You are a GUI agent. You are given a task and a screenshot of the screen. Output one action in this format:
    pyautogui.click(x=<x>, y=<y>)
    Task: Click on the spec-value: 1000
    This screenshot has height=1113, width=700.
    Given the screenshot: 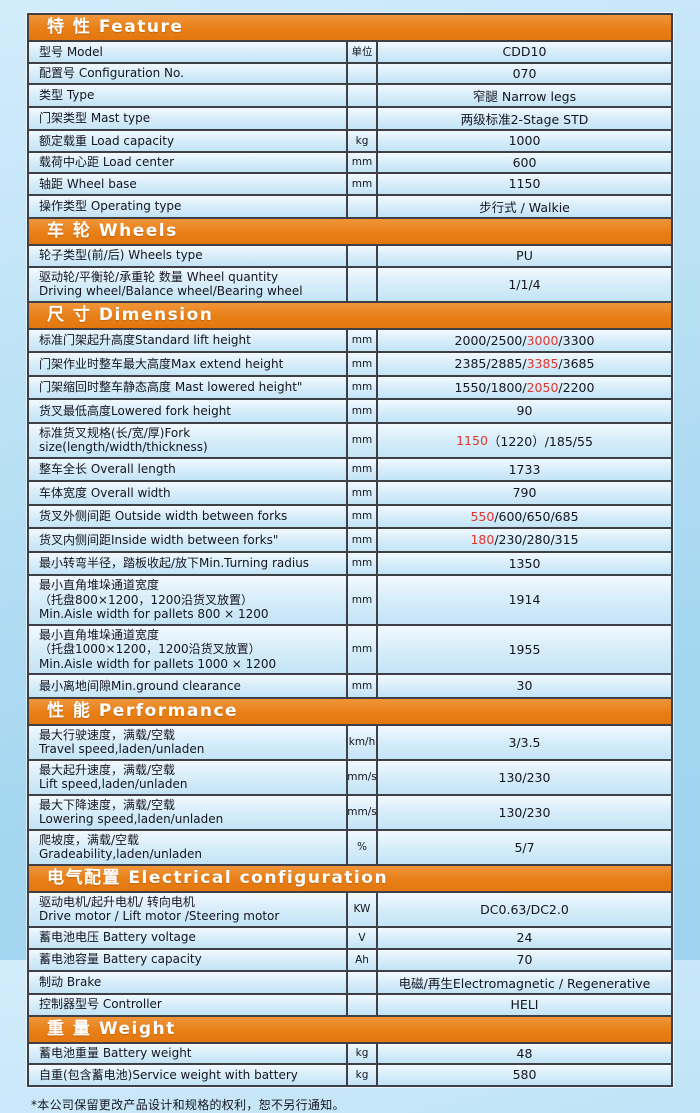 What is the action you would take?
    pyautogui.click(x=524, y=141)
    